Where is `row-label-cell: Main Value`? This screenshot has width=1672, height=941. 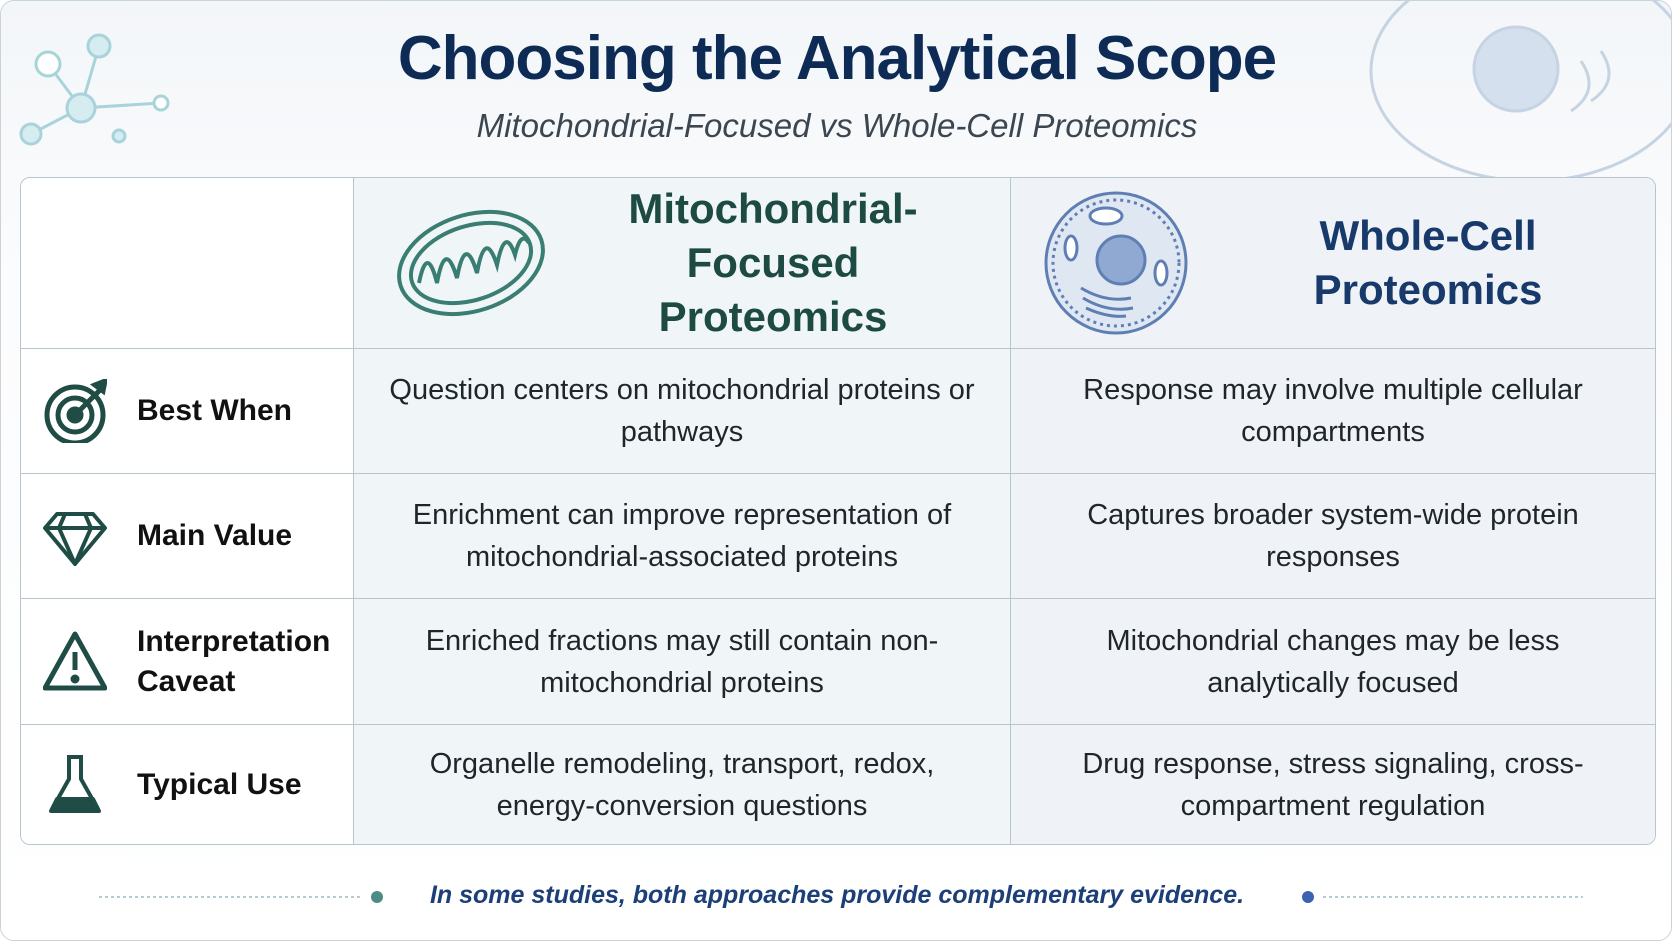 row-label-cell: Main Value is located at coordinates (187, 536).